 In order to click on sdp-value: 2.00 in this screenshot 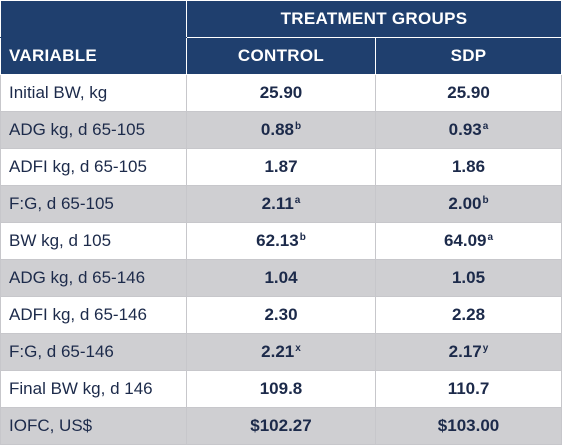, I will do `click(465, 203)`.